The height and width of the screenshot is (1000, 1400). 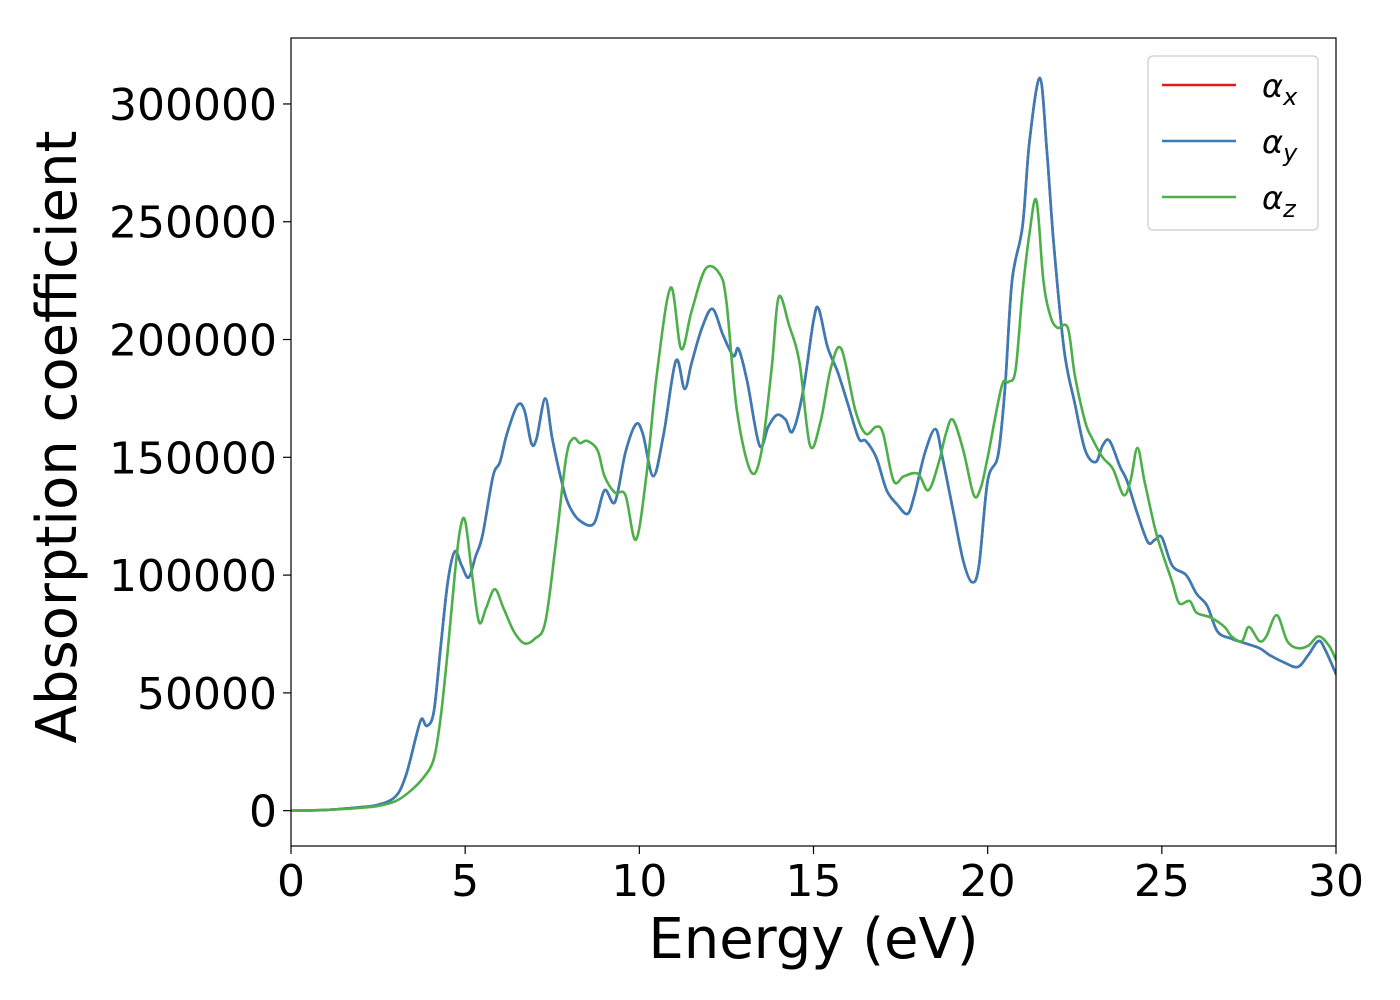 I want to click on x-axis-ticks: 0 5 10 15 20 25 30, so click(x=820, y=876).